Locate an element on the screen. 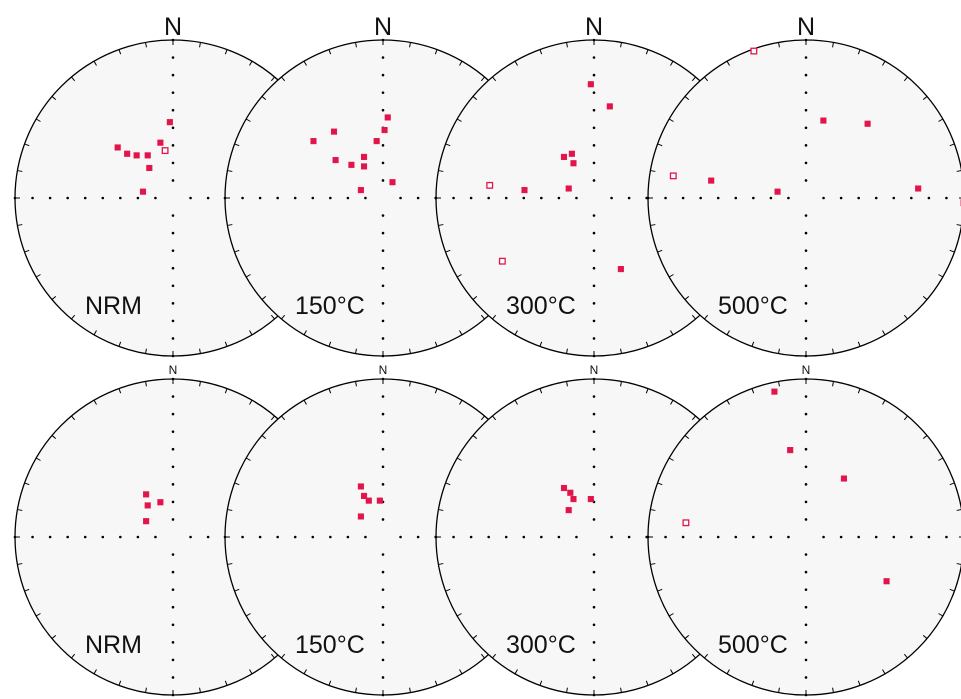 This screenshot has width=961, height=699. direction-point-upper is located at coordinates (673, 176).